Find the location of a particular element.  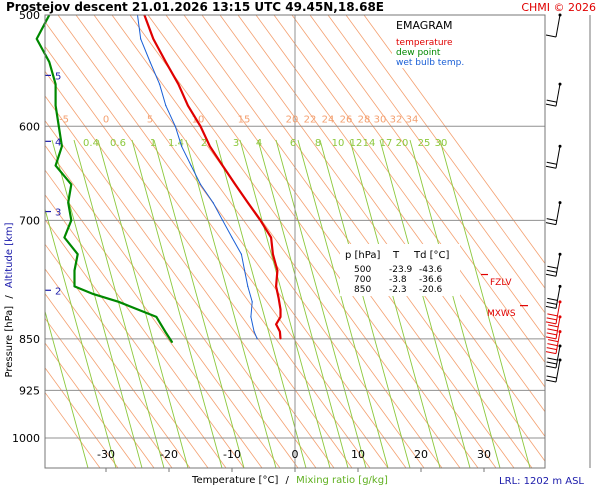

xlabel-sep: / is located at coordinates (288, 480).